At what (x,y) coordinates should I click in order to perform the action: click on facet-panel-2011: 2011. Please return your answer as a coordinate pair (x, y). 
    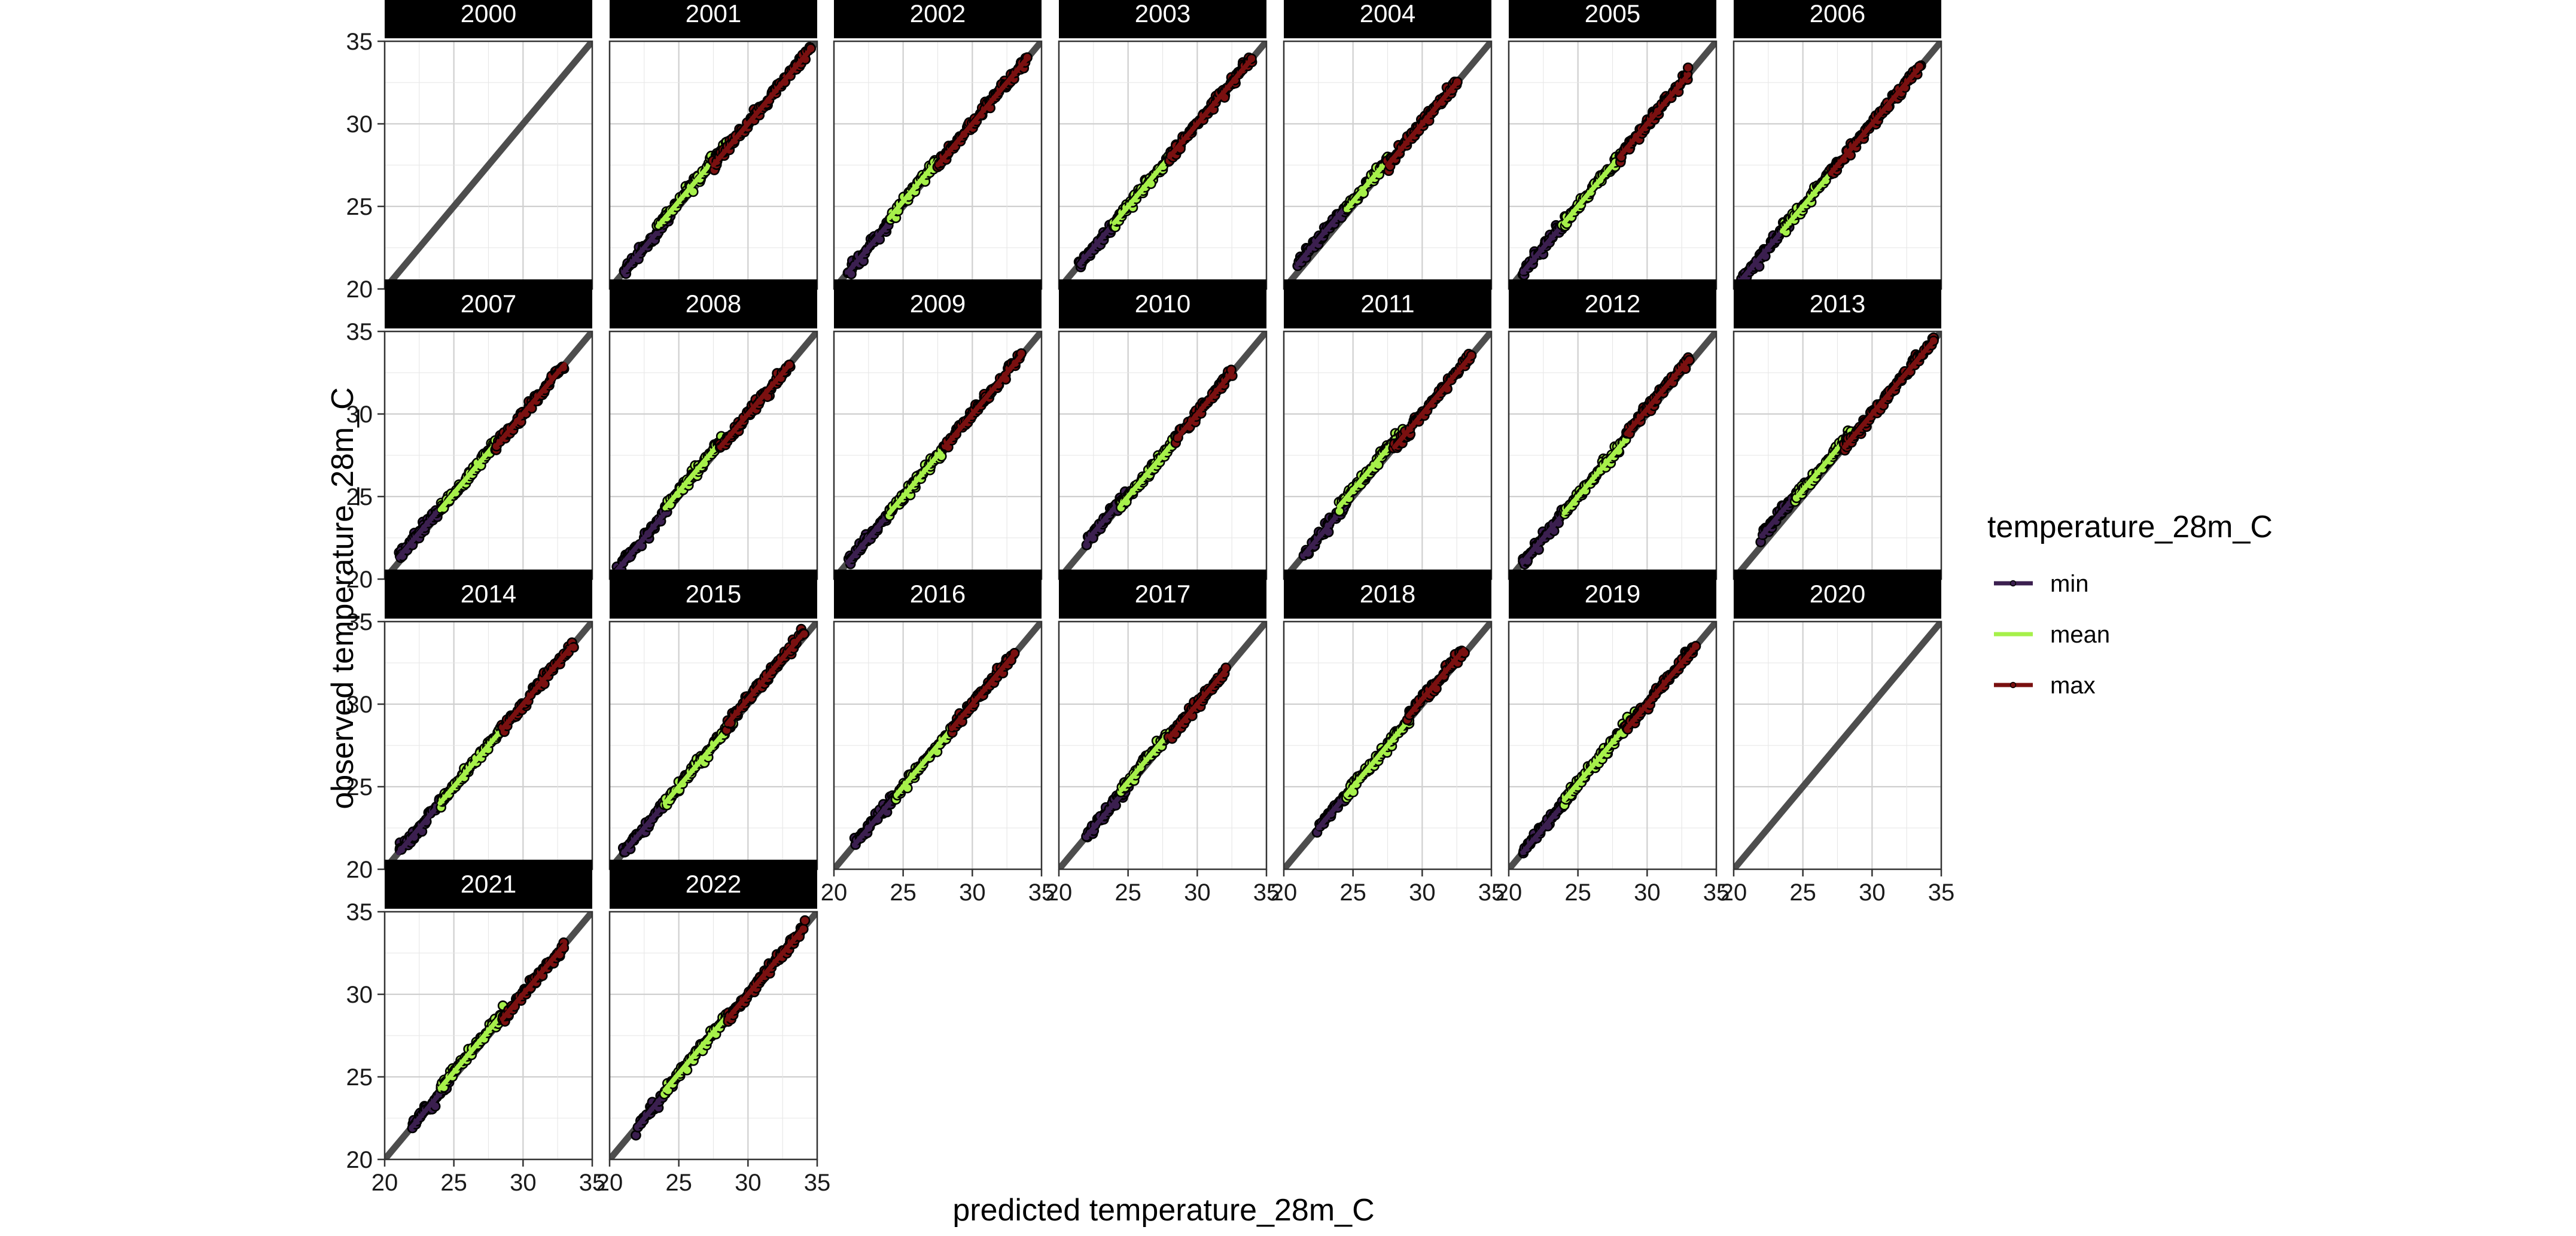
    Looking at the image, I should click on (1388, 430).